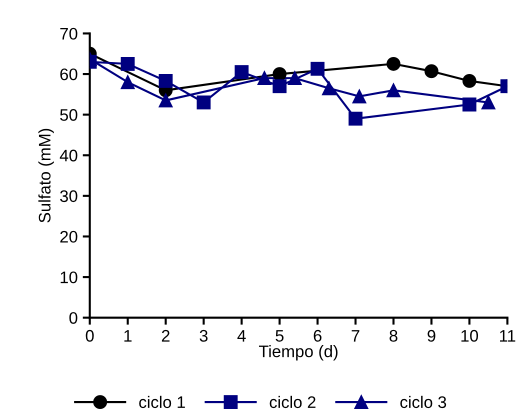 This screenshot has height=418, width=522. Describe the element at coordinates (46, 175) in the screenshot. I see `y-axis-title: Sulfato (mM)` at that location.